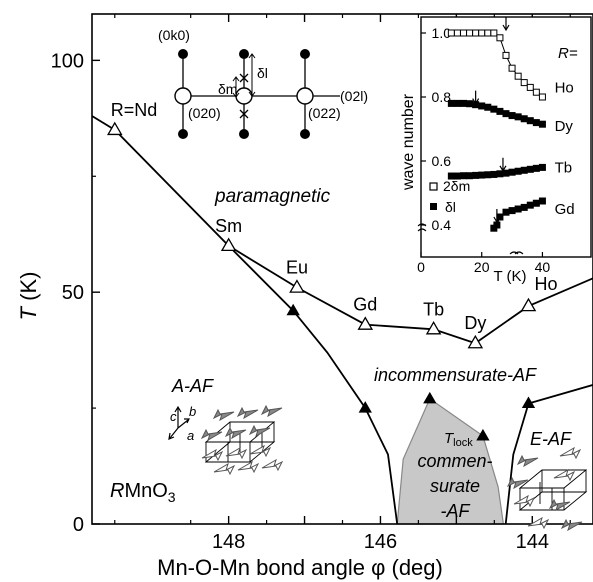  Describe the element at coordinates (262, 73) in the screenshot. I see `diagram-label-delta-l: δl` at that location.